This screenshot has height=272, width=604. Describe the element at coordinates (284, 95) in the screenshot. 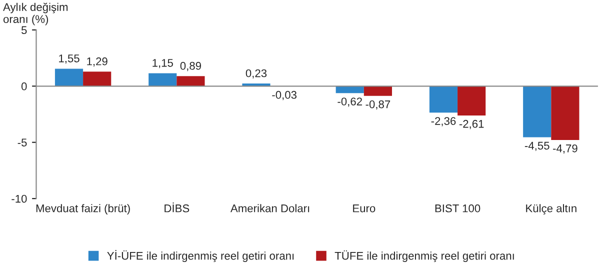

I see `data-label: -0,03` at that location.